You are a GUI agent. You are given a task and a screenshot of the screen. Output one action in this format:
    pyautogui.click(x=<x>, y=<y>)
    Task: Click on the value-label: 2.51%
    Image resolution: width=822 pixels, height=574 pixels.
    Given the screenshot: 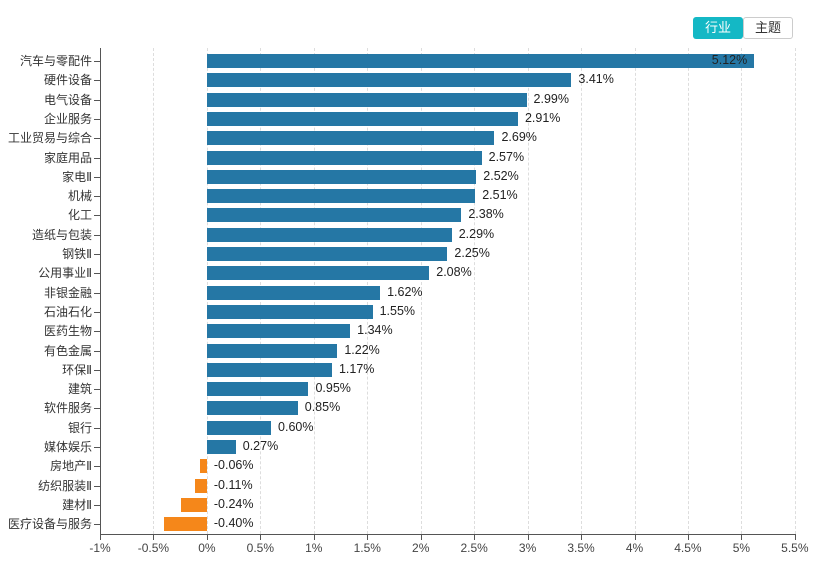 What is the action you would take?
    pyautogui.click(x=500, y=195)
    